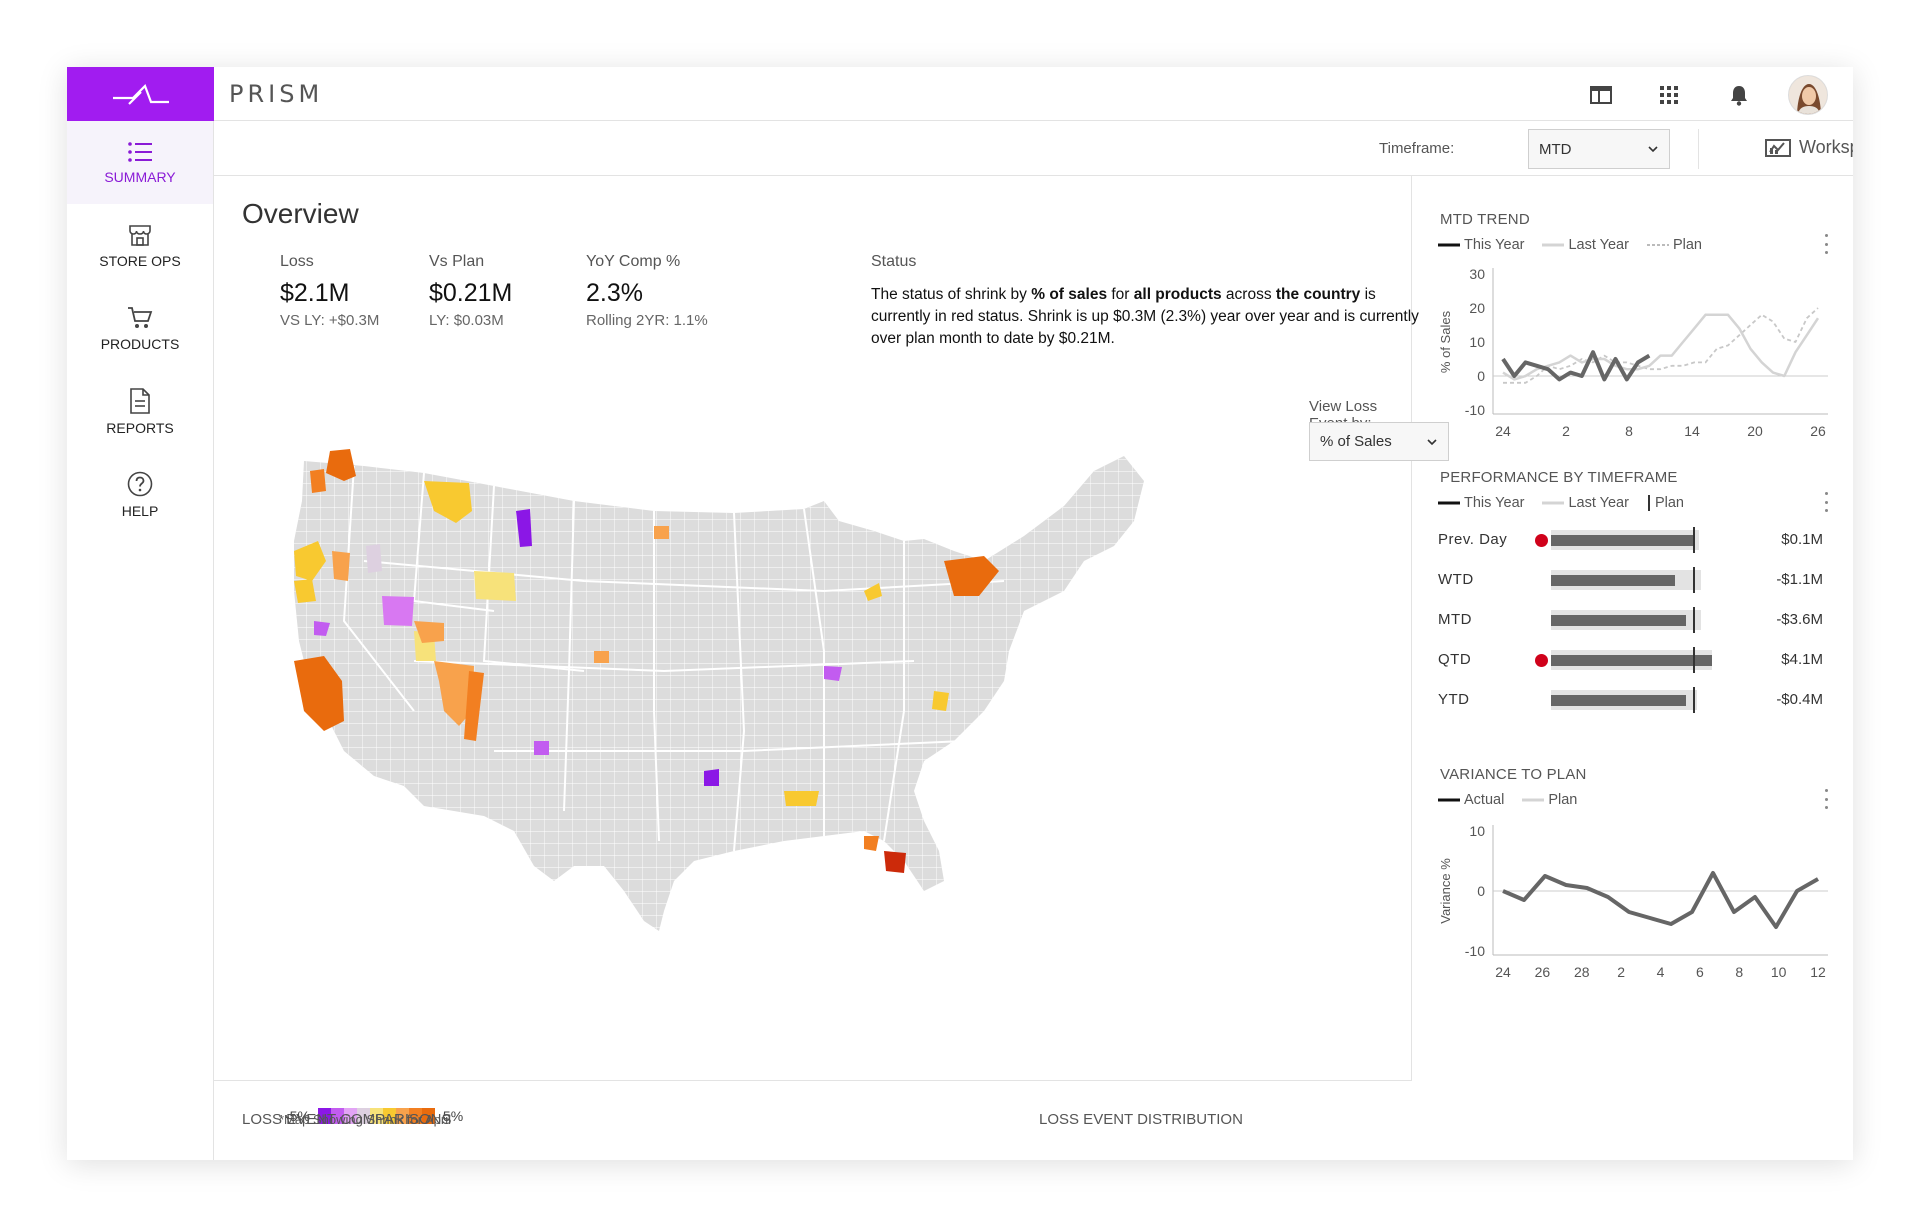 This screenshot has width=1920, height=1227. Describe the element at coordinates (1455, 619) in the screenshot. I see `performance-row-label: MTD` at that location.